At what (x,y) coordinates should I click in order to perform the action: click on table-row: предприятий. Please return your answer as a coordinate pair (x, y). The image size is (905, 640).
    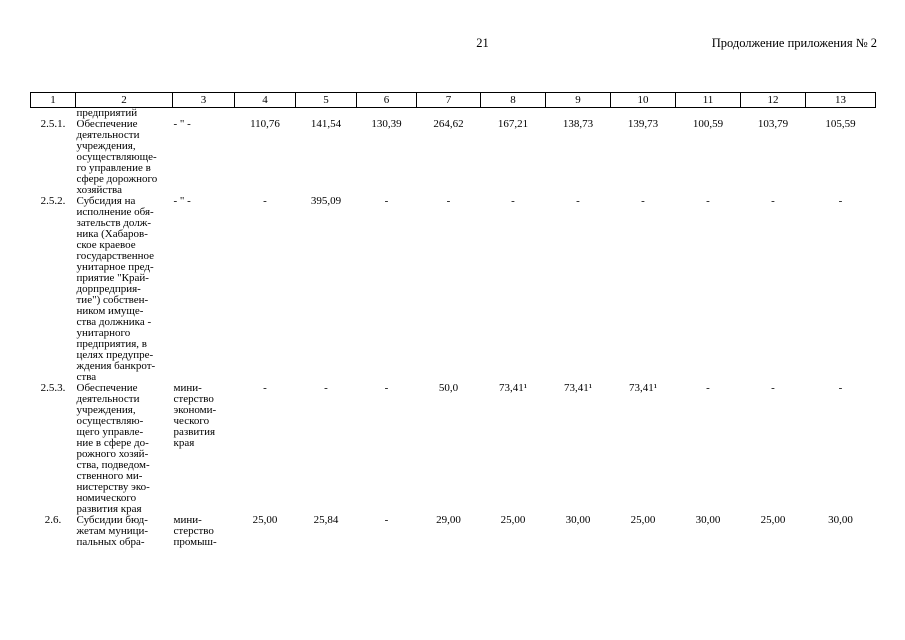
    Looking at the image, I should click on (453, 114).